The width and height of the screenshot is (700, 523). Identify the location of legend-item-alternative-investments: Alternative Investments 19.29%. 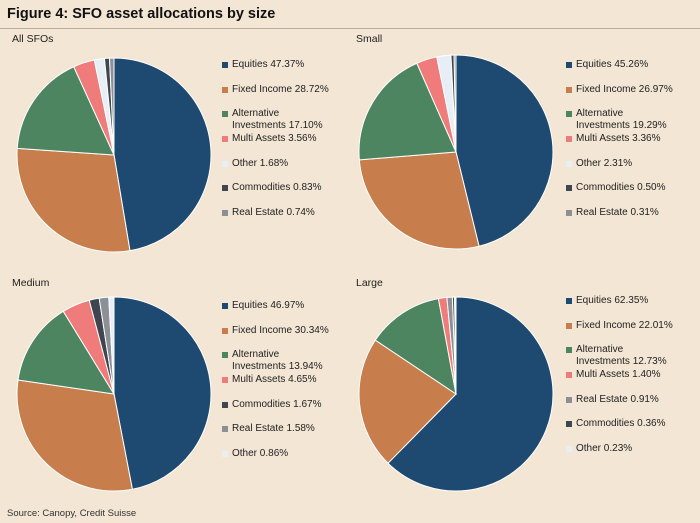
(633, 120).